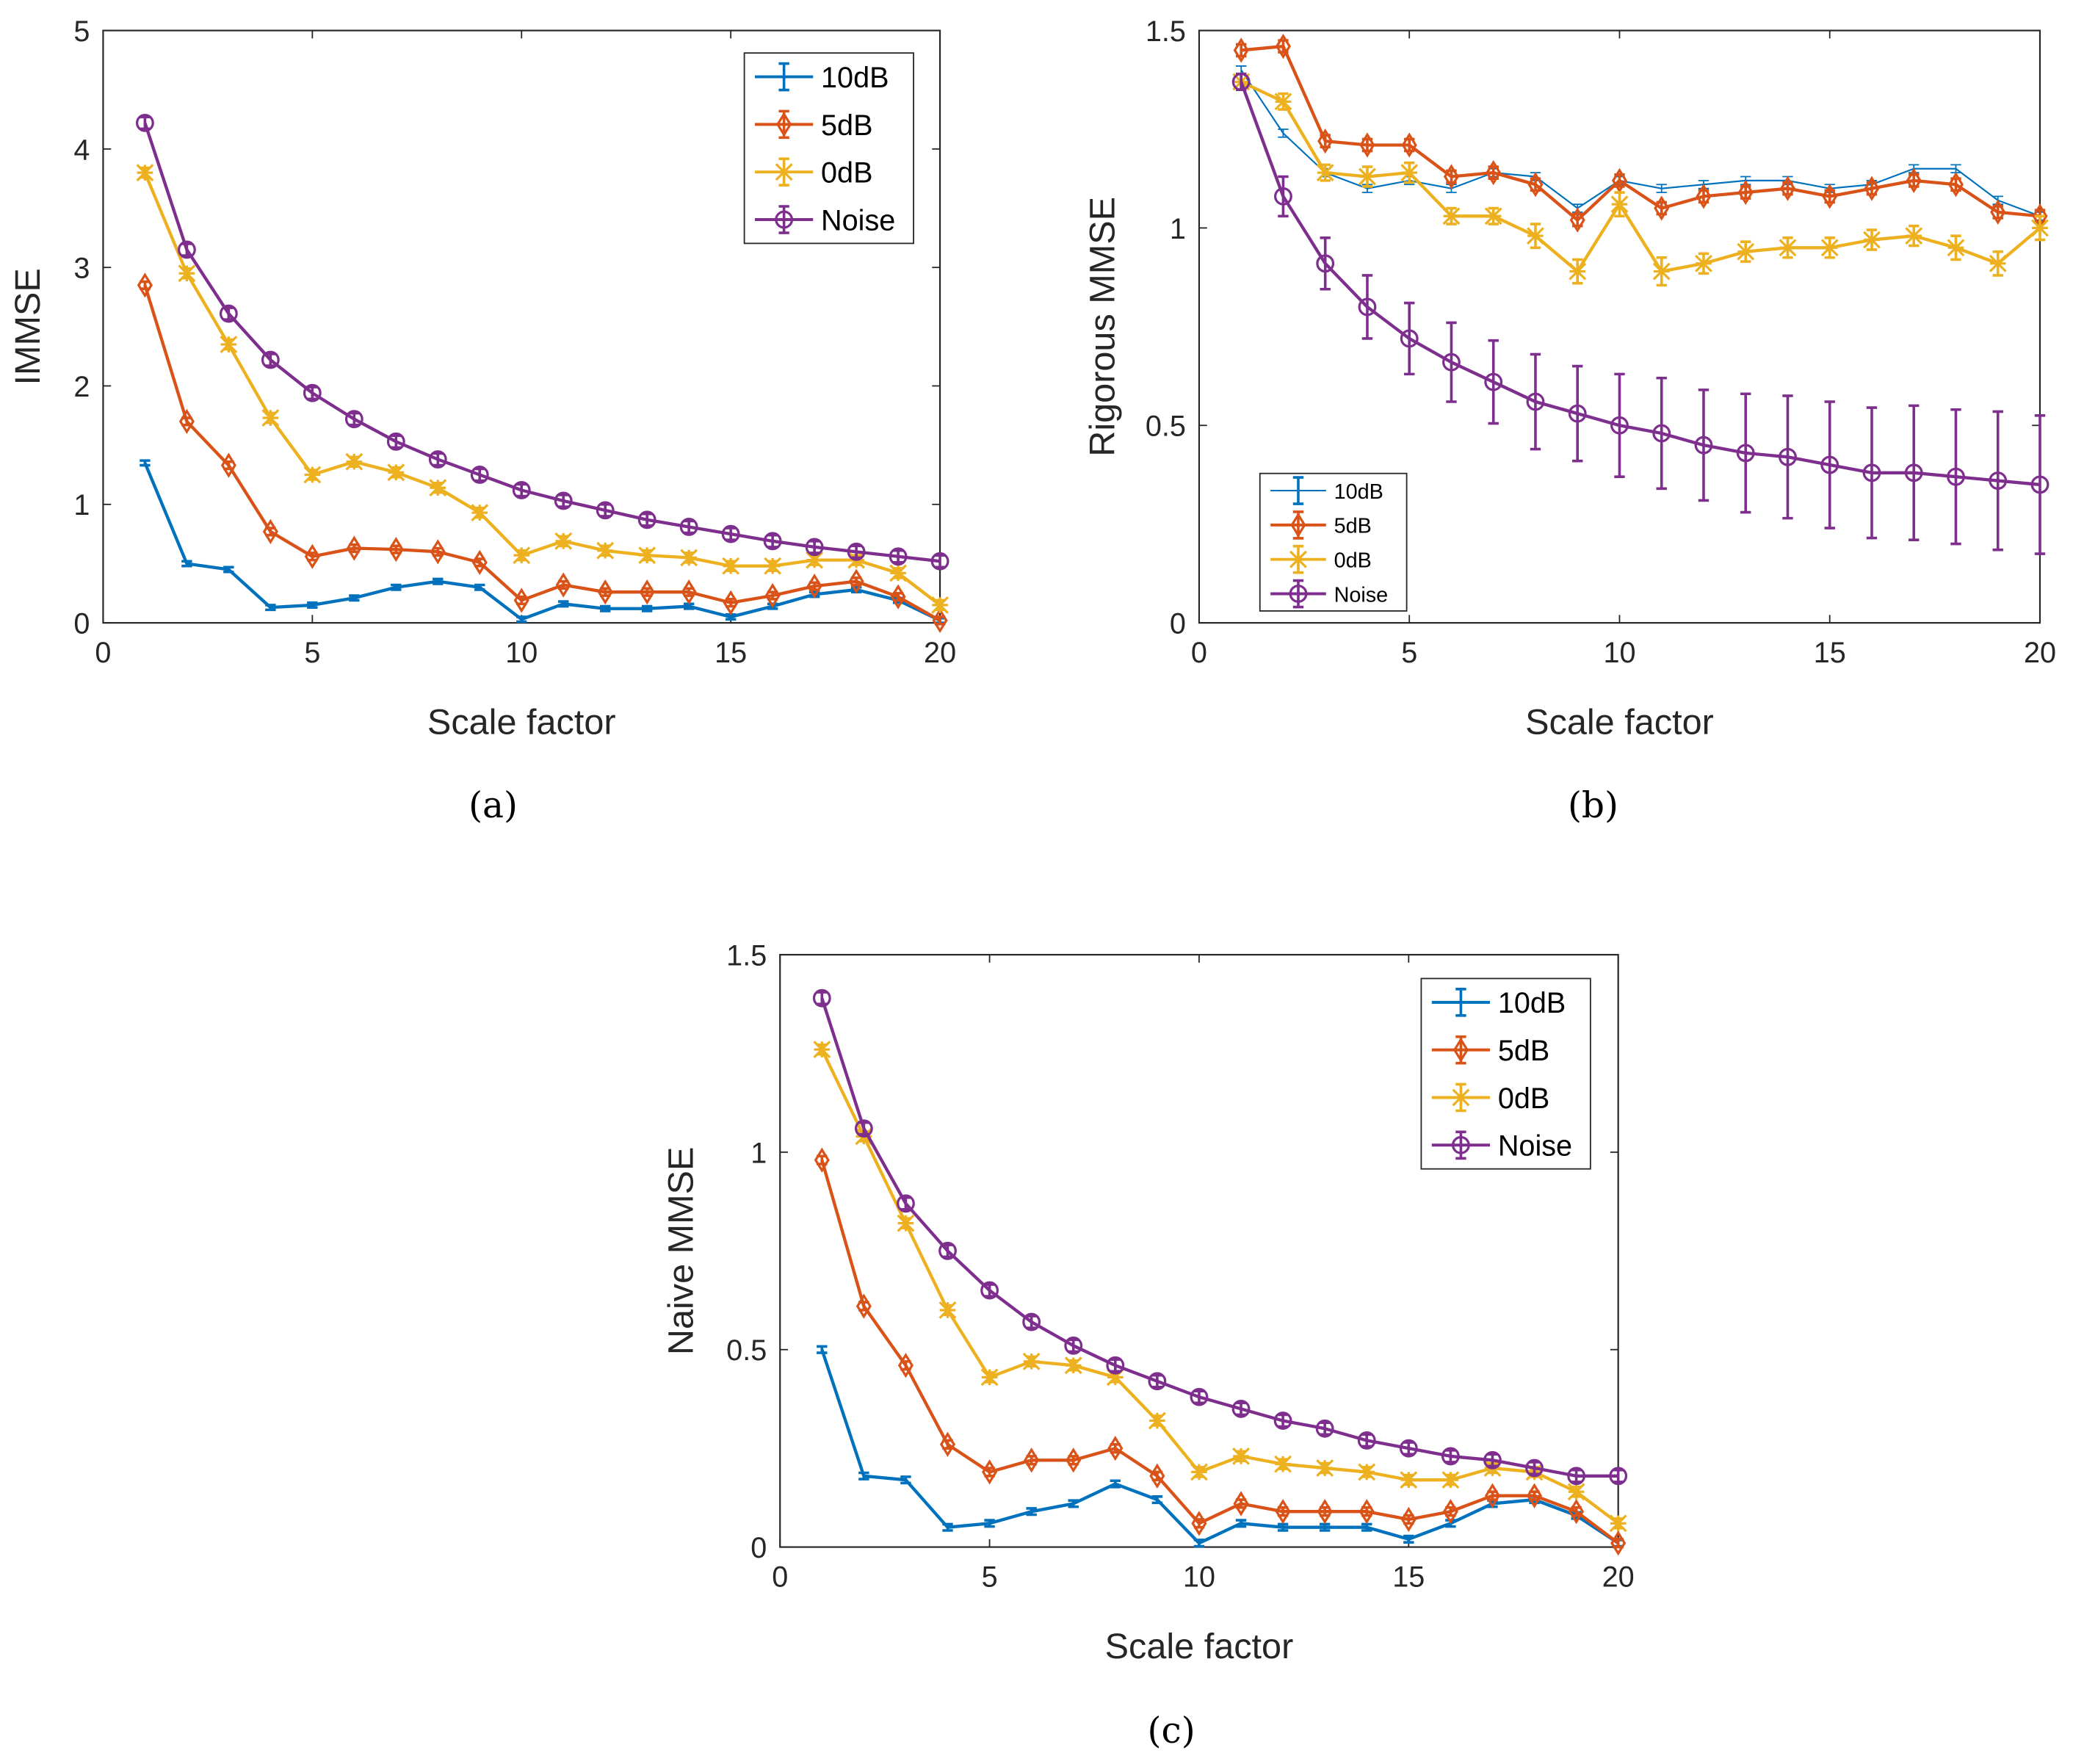  What do you see at coordinates (1532, 1003) in the screenshot?
I see `legend-label: 10dB` at bounding box center [1532, 1003].